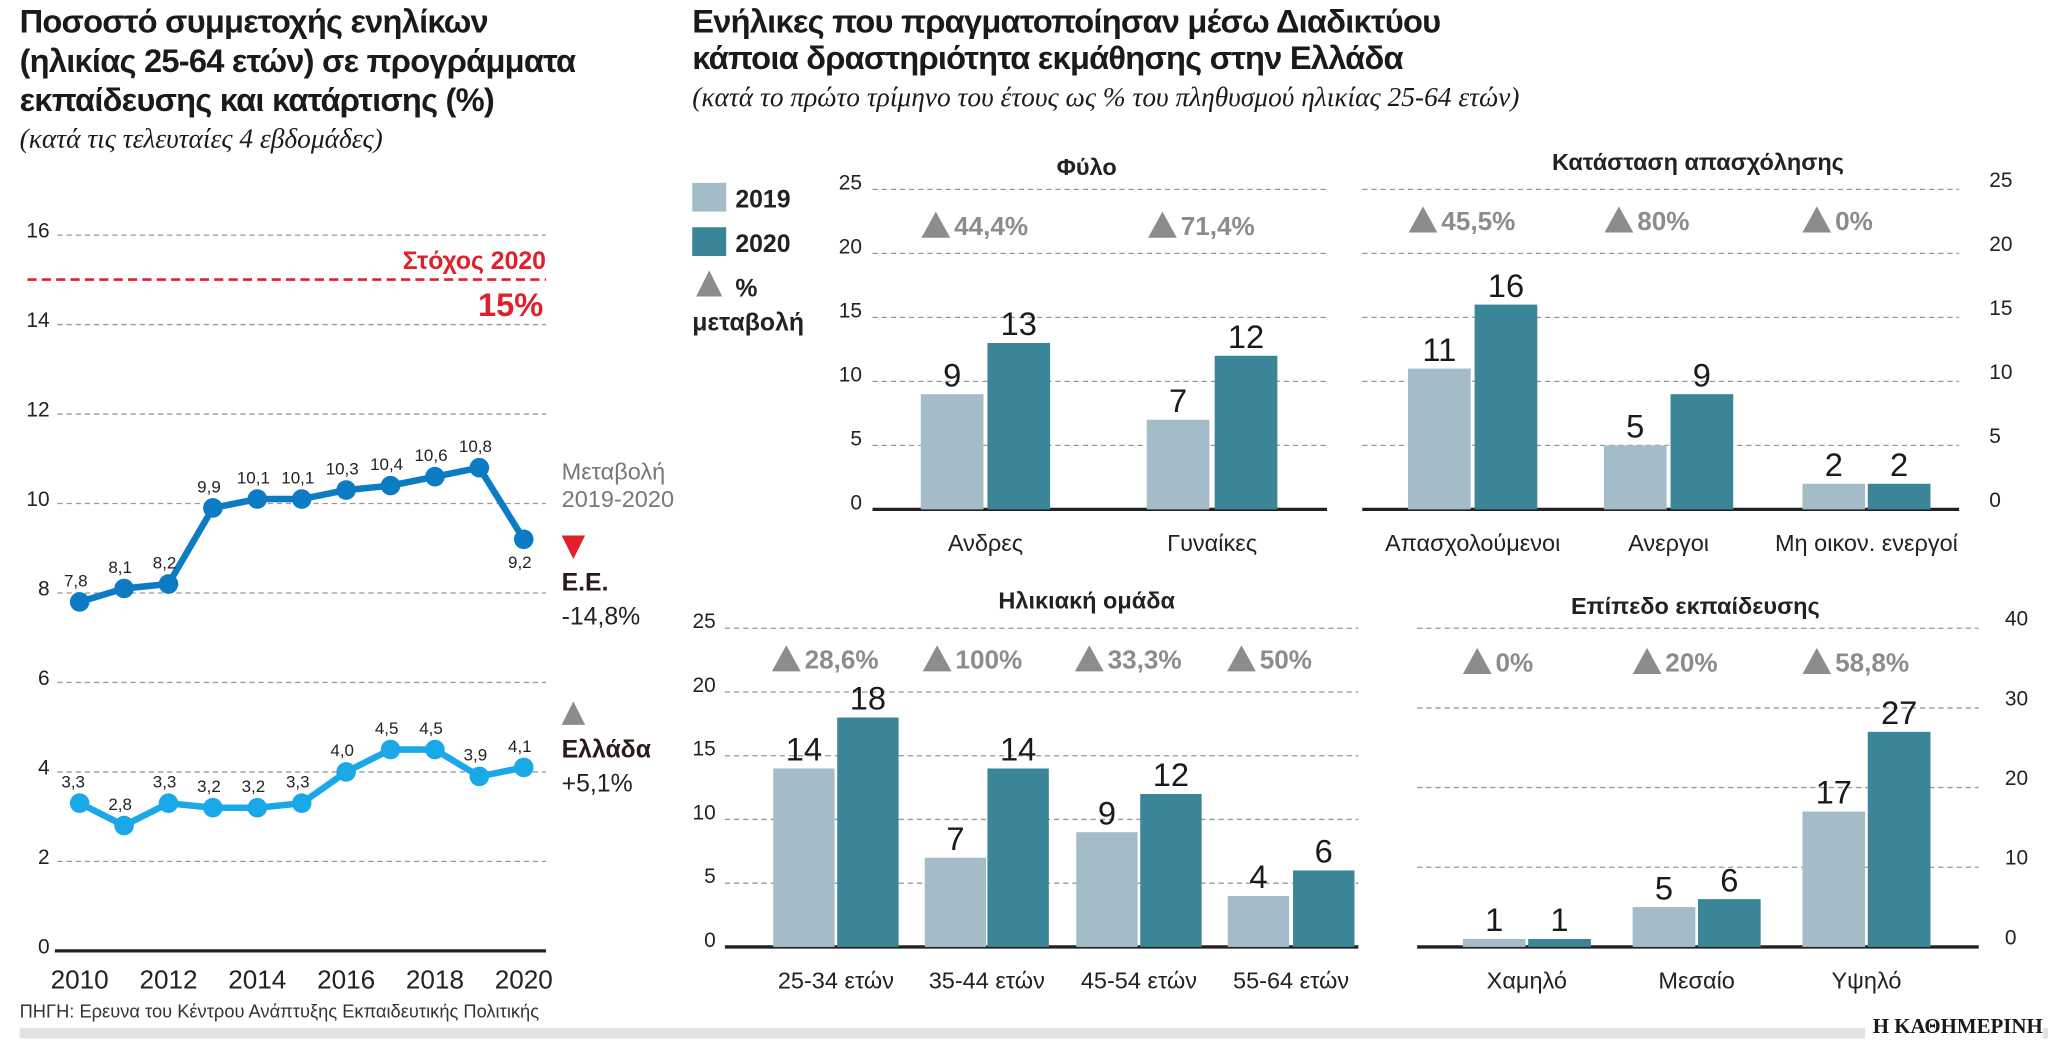 The height and width of the screenshot is (1051, 2048). Describe the element at coordinates (1258, 876) in the screenshot. I see `bar-value-label: 4` at that location.